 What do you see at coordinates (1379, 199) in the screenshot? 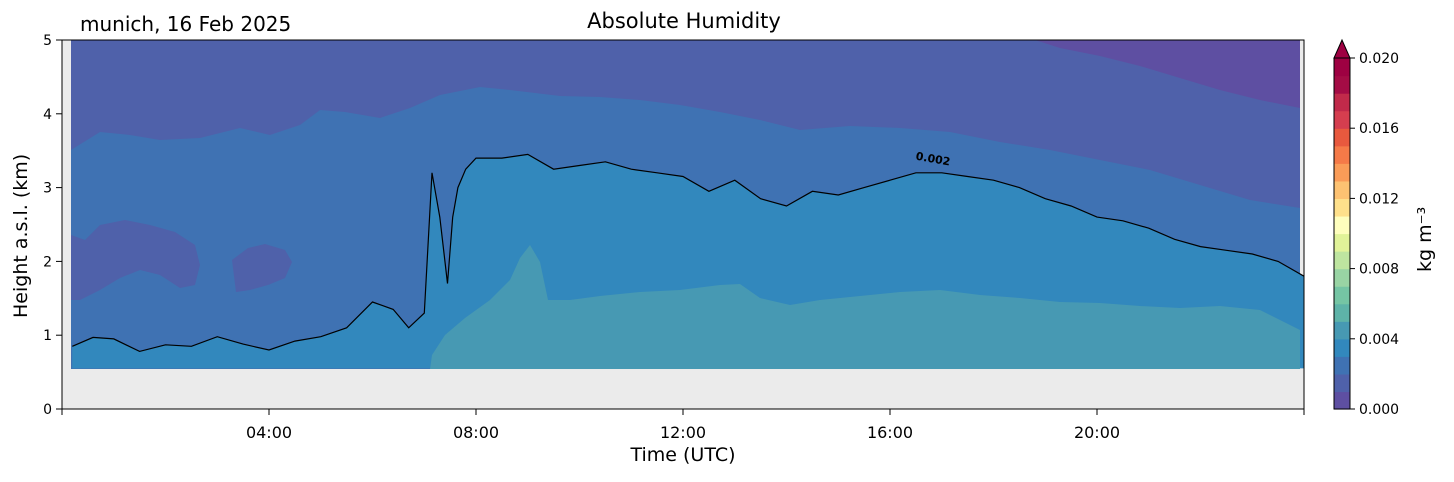
I see `colorbar-tick-label: 0.012` at bounding box center [1379, 199].